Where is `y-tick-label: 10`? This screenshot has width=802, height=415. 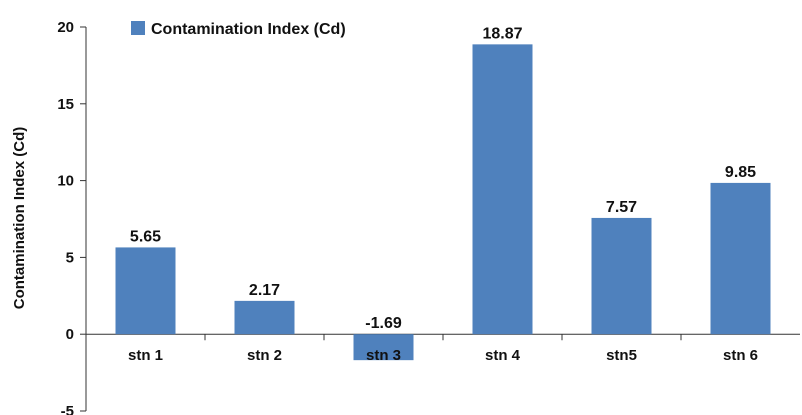 y-tick-label: 10 is located at coordinates (65, 181).